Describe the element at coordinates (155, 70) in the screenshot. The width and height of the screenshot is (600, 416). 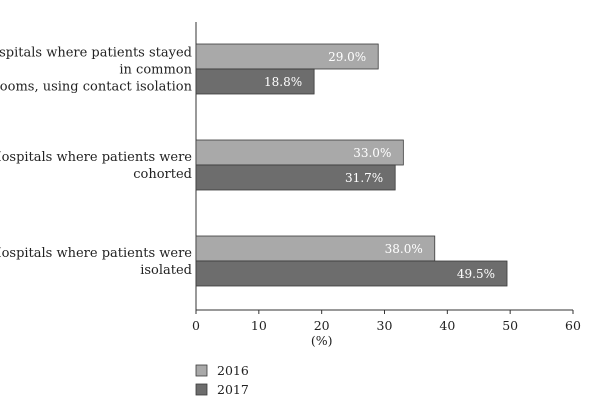
I see `category-label: in common` at that location.